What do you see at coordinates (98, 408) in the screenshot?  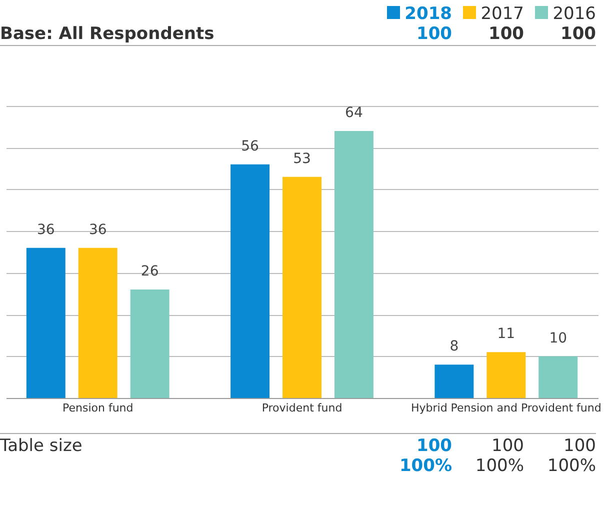 I see `x-tick-label: Pension fund` at bounding box center [98, 408].